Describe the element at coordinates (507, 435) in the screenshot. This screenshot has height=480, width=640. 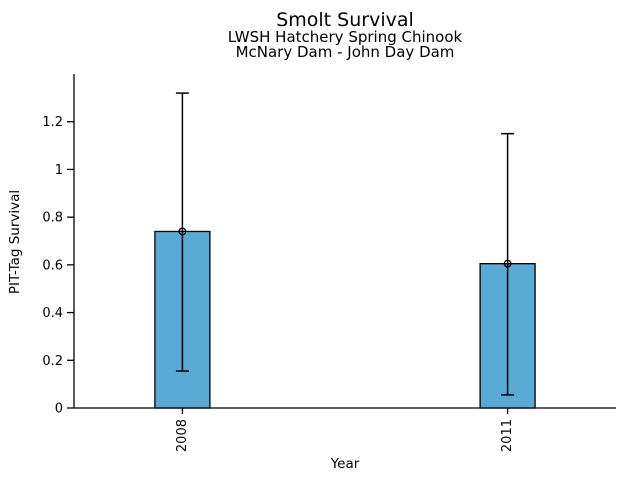
I see `x-tick-label: 2011` at that location.